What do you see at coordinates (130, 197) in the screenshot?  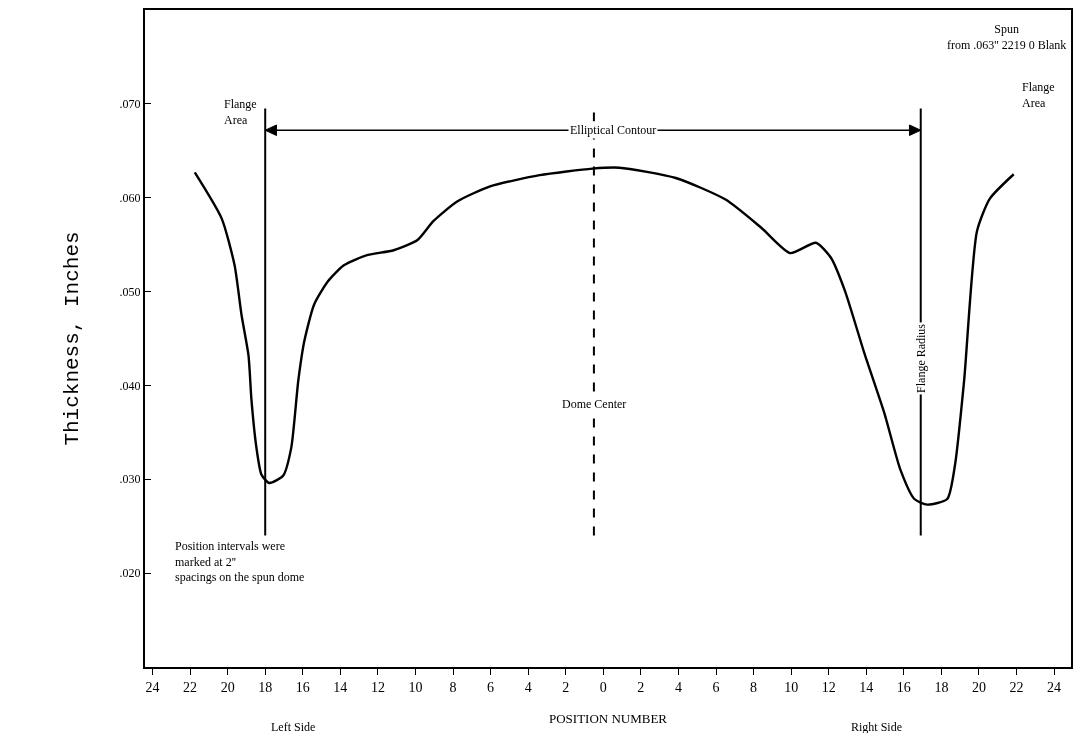 I see `y-tick-label: .060` at bounding box center [130, 197].